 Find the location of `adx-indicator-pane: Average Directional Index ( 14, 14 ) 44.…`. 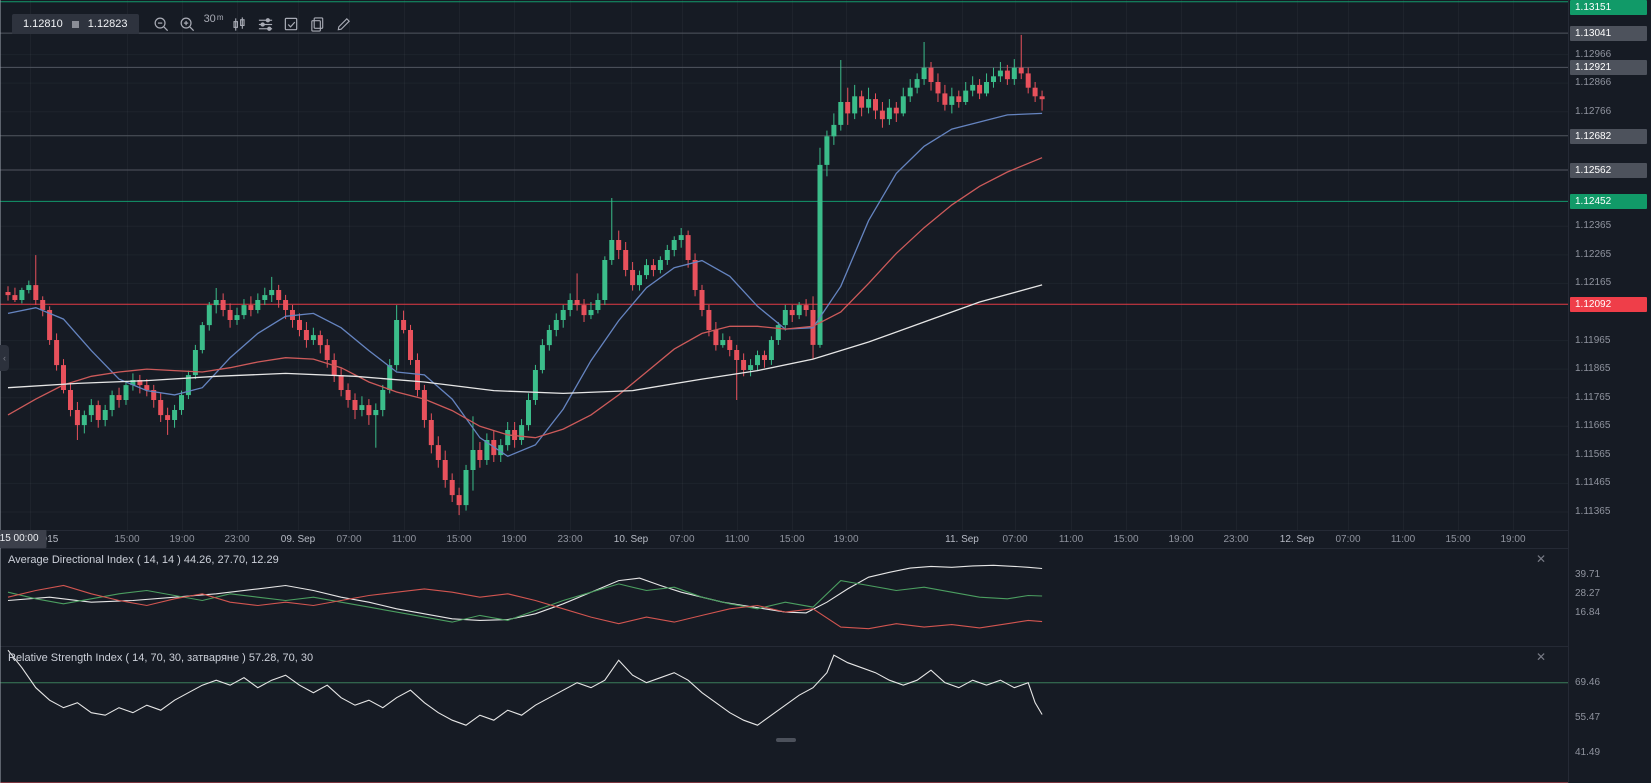

adx-indicator-pane: Average Directional Index ( 14, 14 ) 44.… is located at coordinates (784, 596).